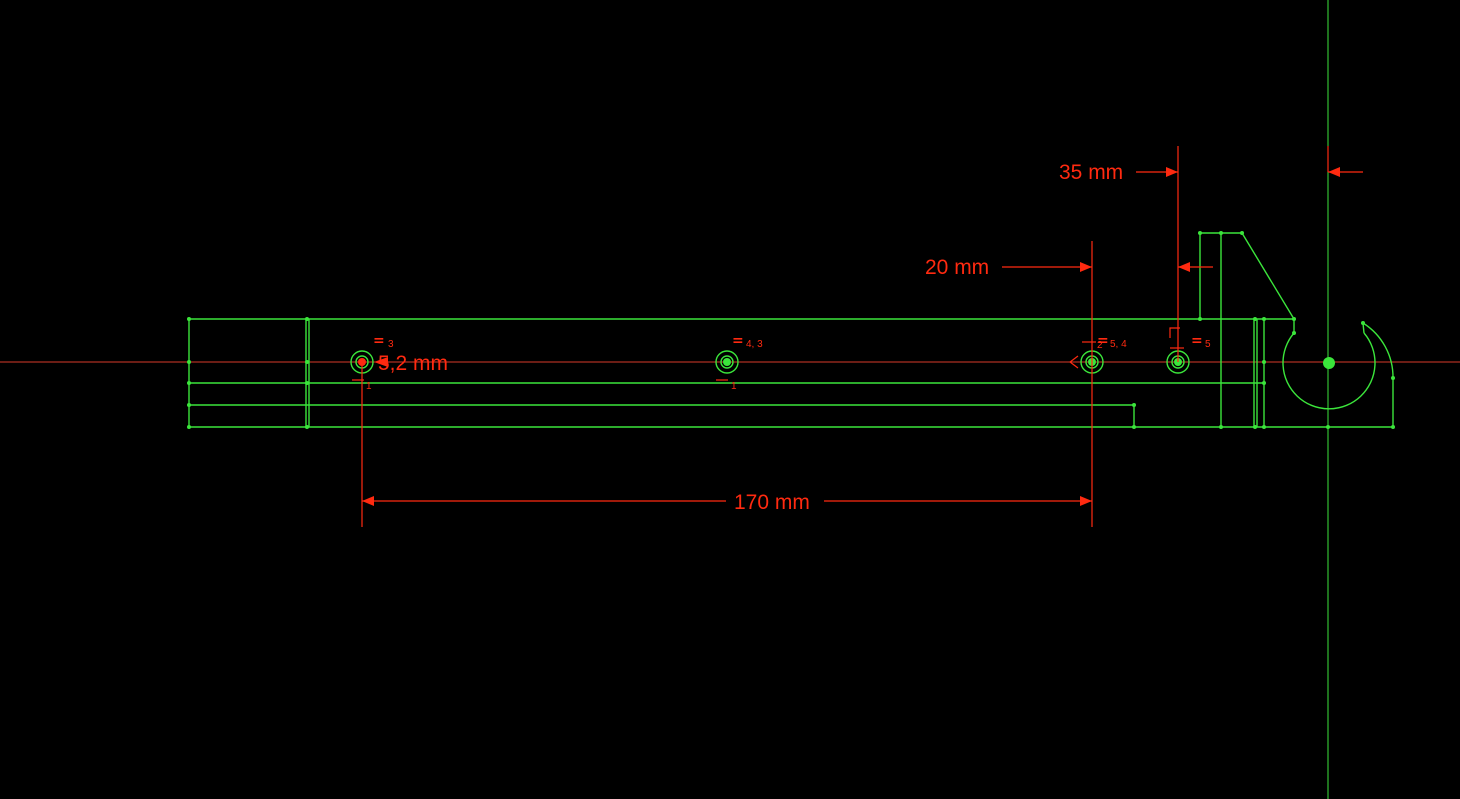 This screenshot has width=1460, height=799. What do you see at coordinates (1174, 332) in the screenshot?
I see `perpendicular-constraint-icon` at bounding box center [1174, 332].